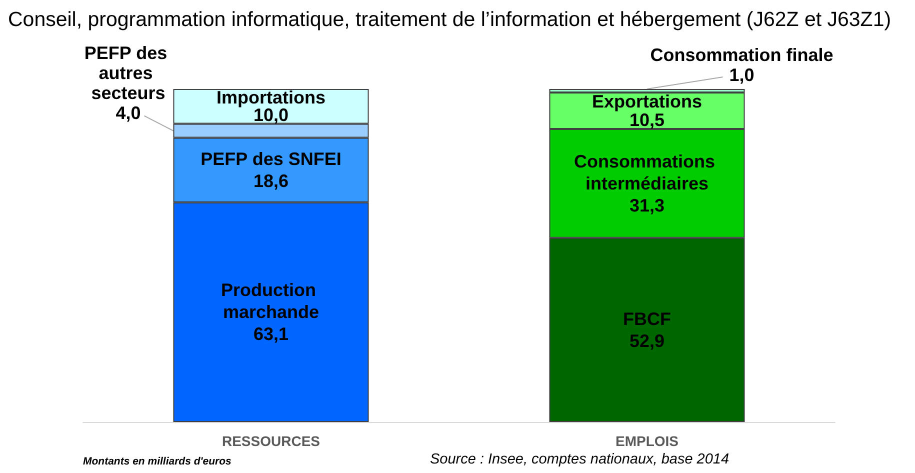  What do you see at coordinates (647, 441) in the screenshot?
I see `x-tick-label: EMPLOIS` at bounding box center [647, 441].